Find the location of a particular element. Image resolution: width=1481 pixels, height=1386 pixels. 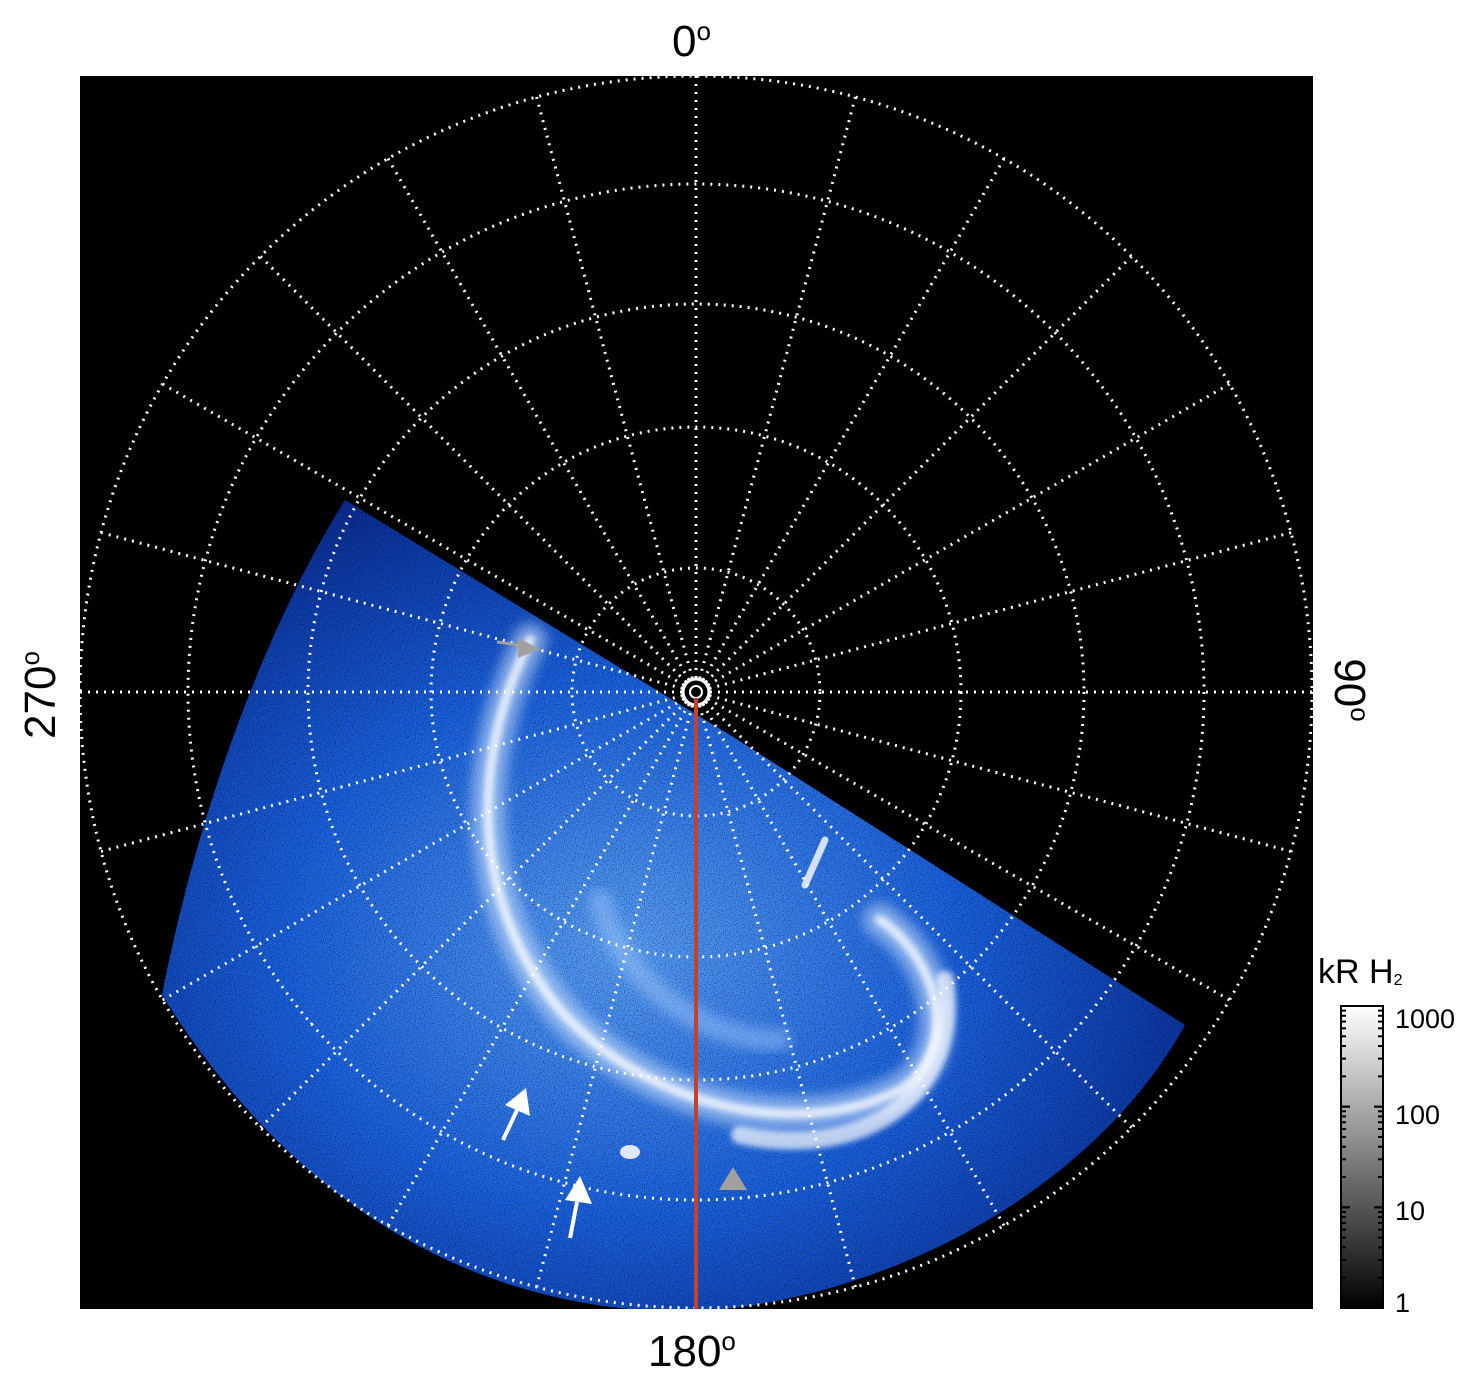

colorbar-tick-1000: 1000 is located at coordinates (1425, 1019).